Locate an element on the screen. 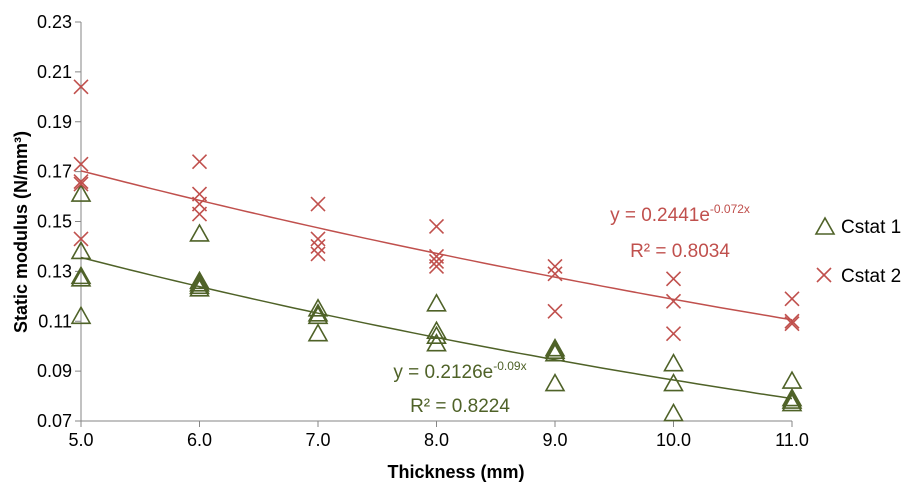 This screenshot has height=488, width=913. legend-item-cstat2: Cstat 2 is located at coordinates (858, 276).